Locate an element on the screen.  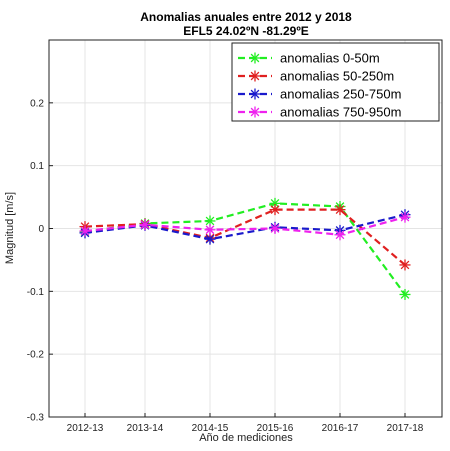
legend-entry: anomalias 50-250m is located at coordinates (337, 76).